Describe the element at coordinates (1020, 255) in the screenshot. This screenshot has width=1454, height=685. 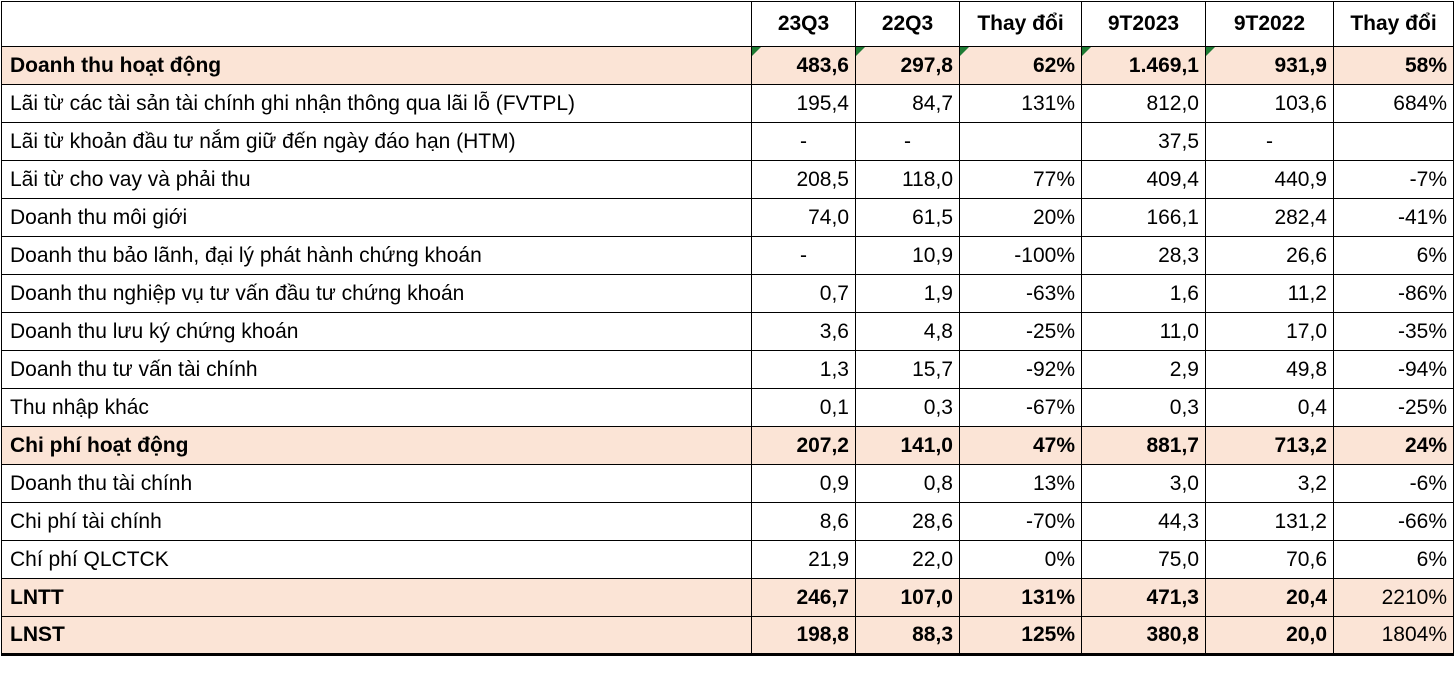
I see `value-cell: -100%` at that location.